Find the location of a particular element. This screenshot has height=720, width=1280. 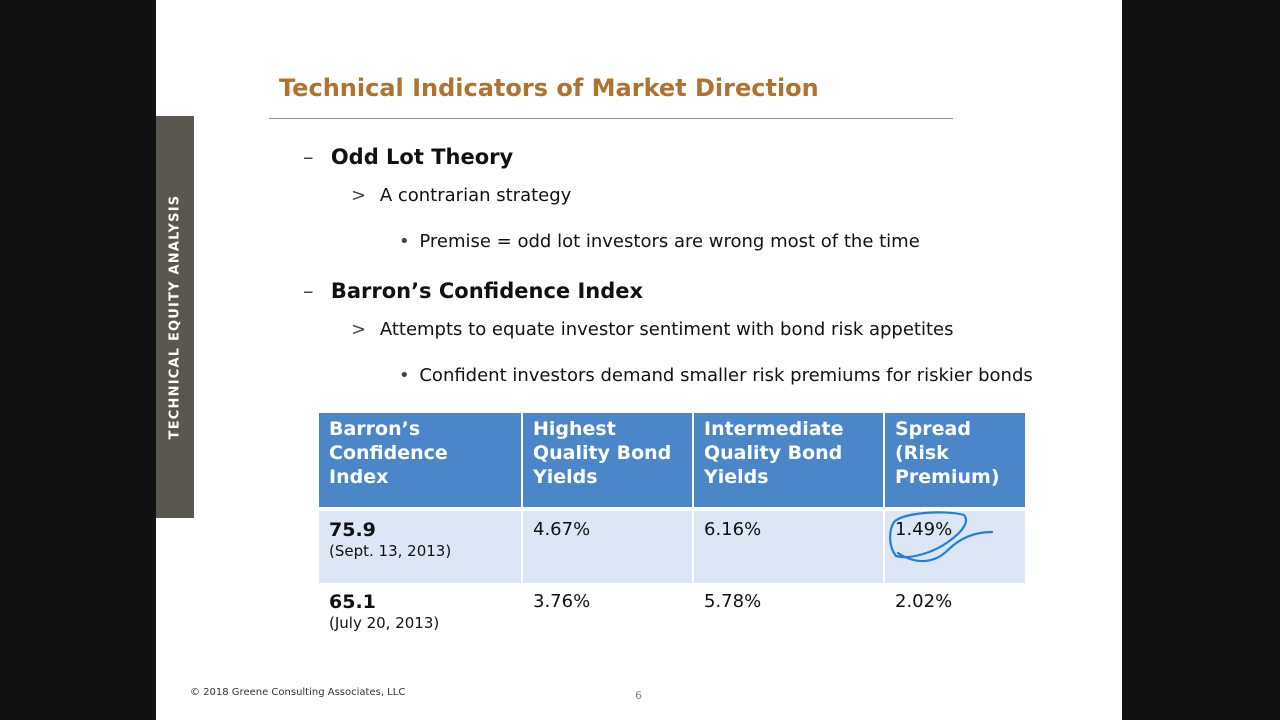

cell-spread: 2.02% is located at coordinates (954, 613).